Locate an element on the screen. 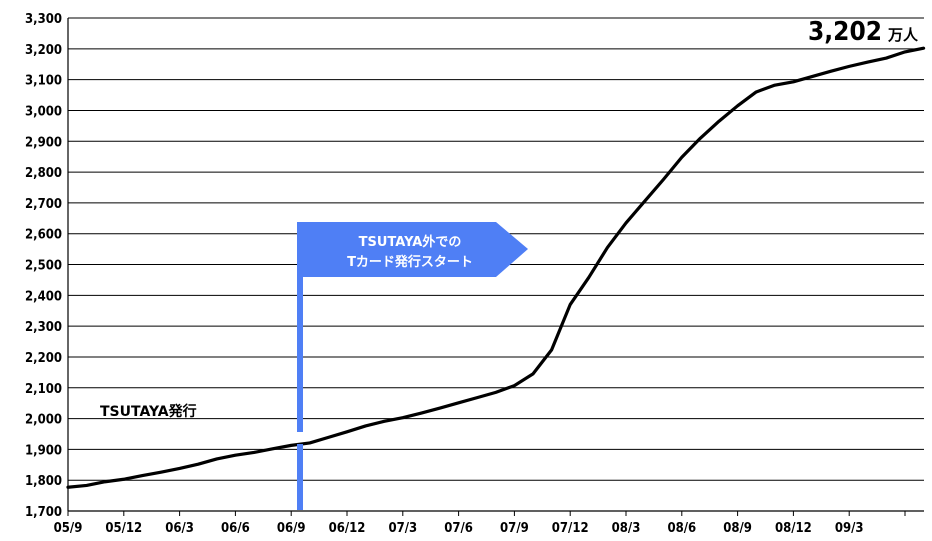  callout-flag is located at coordinates (415, 249).